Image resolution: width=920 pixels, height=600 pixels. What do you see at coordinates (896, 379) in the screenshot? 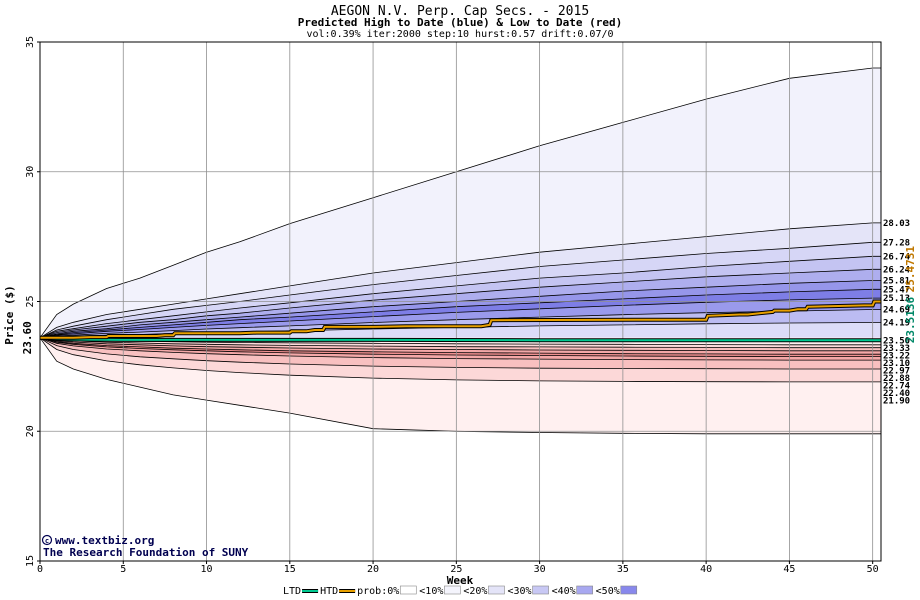
I see `end-label-q4: 22.88` at bounding box center [896, 379].